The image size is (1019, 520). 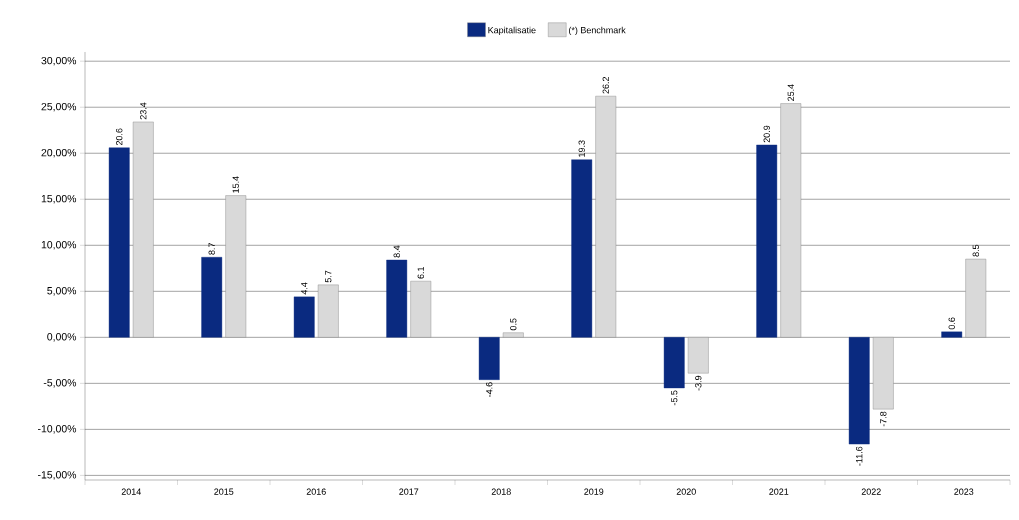 What do you see at coordinates (674, 398) in the screenshot?
I see `data-label: -5.5` at bounding box center [674, 398].